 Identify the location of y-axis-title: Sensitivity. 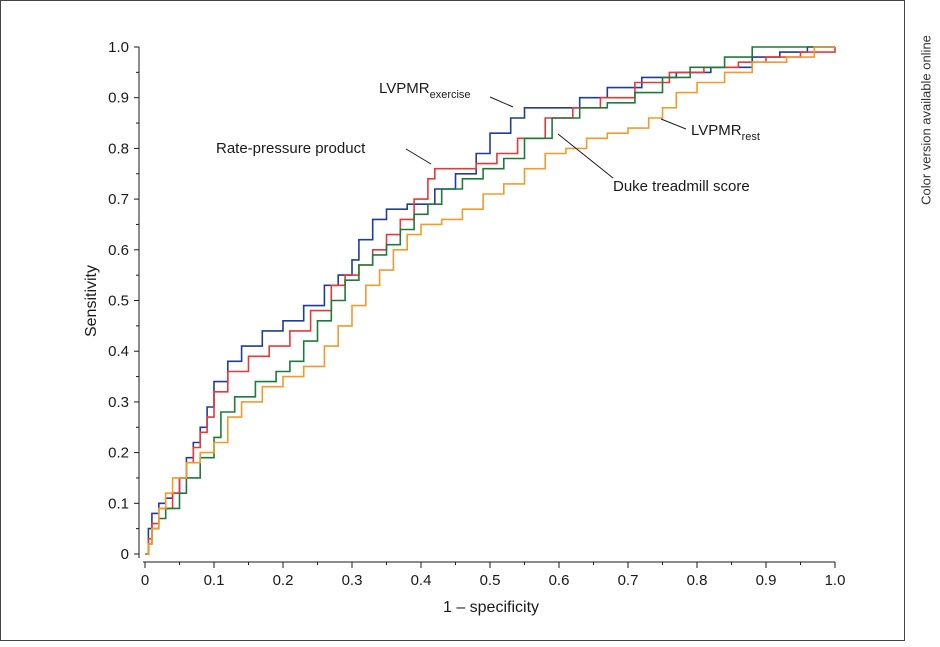
(91, 301).